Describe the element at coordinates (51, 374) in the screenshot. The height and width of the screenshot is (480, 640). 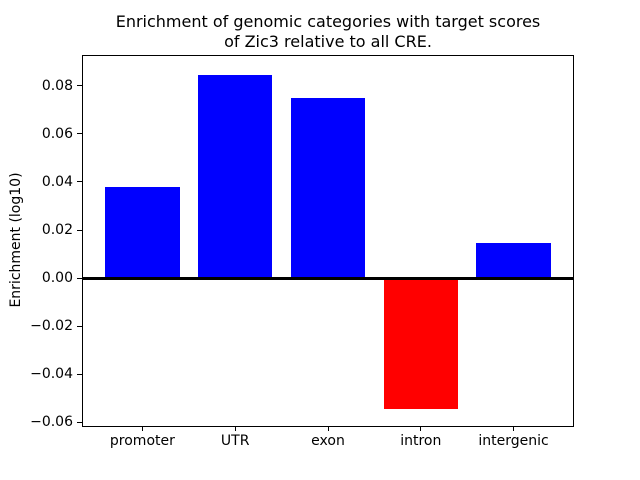
I see `y-tick-label: −0.04` at that location.